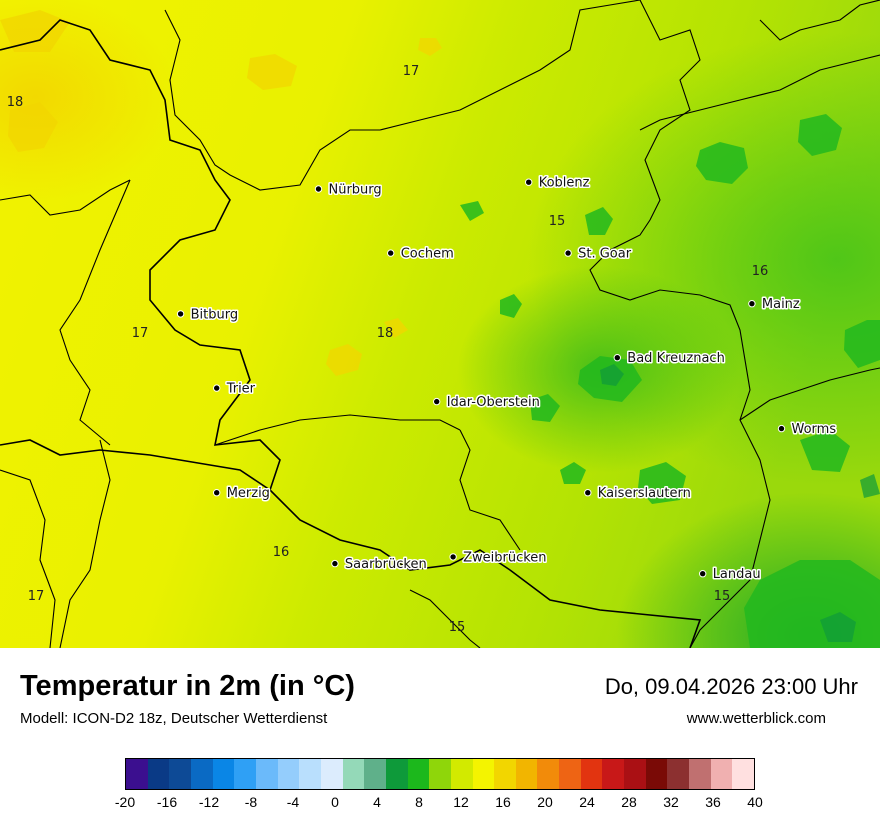  Describe the element at coordinates (545, 802) in the screenshot. I see `legend-tick-label: 20` at that location.